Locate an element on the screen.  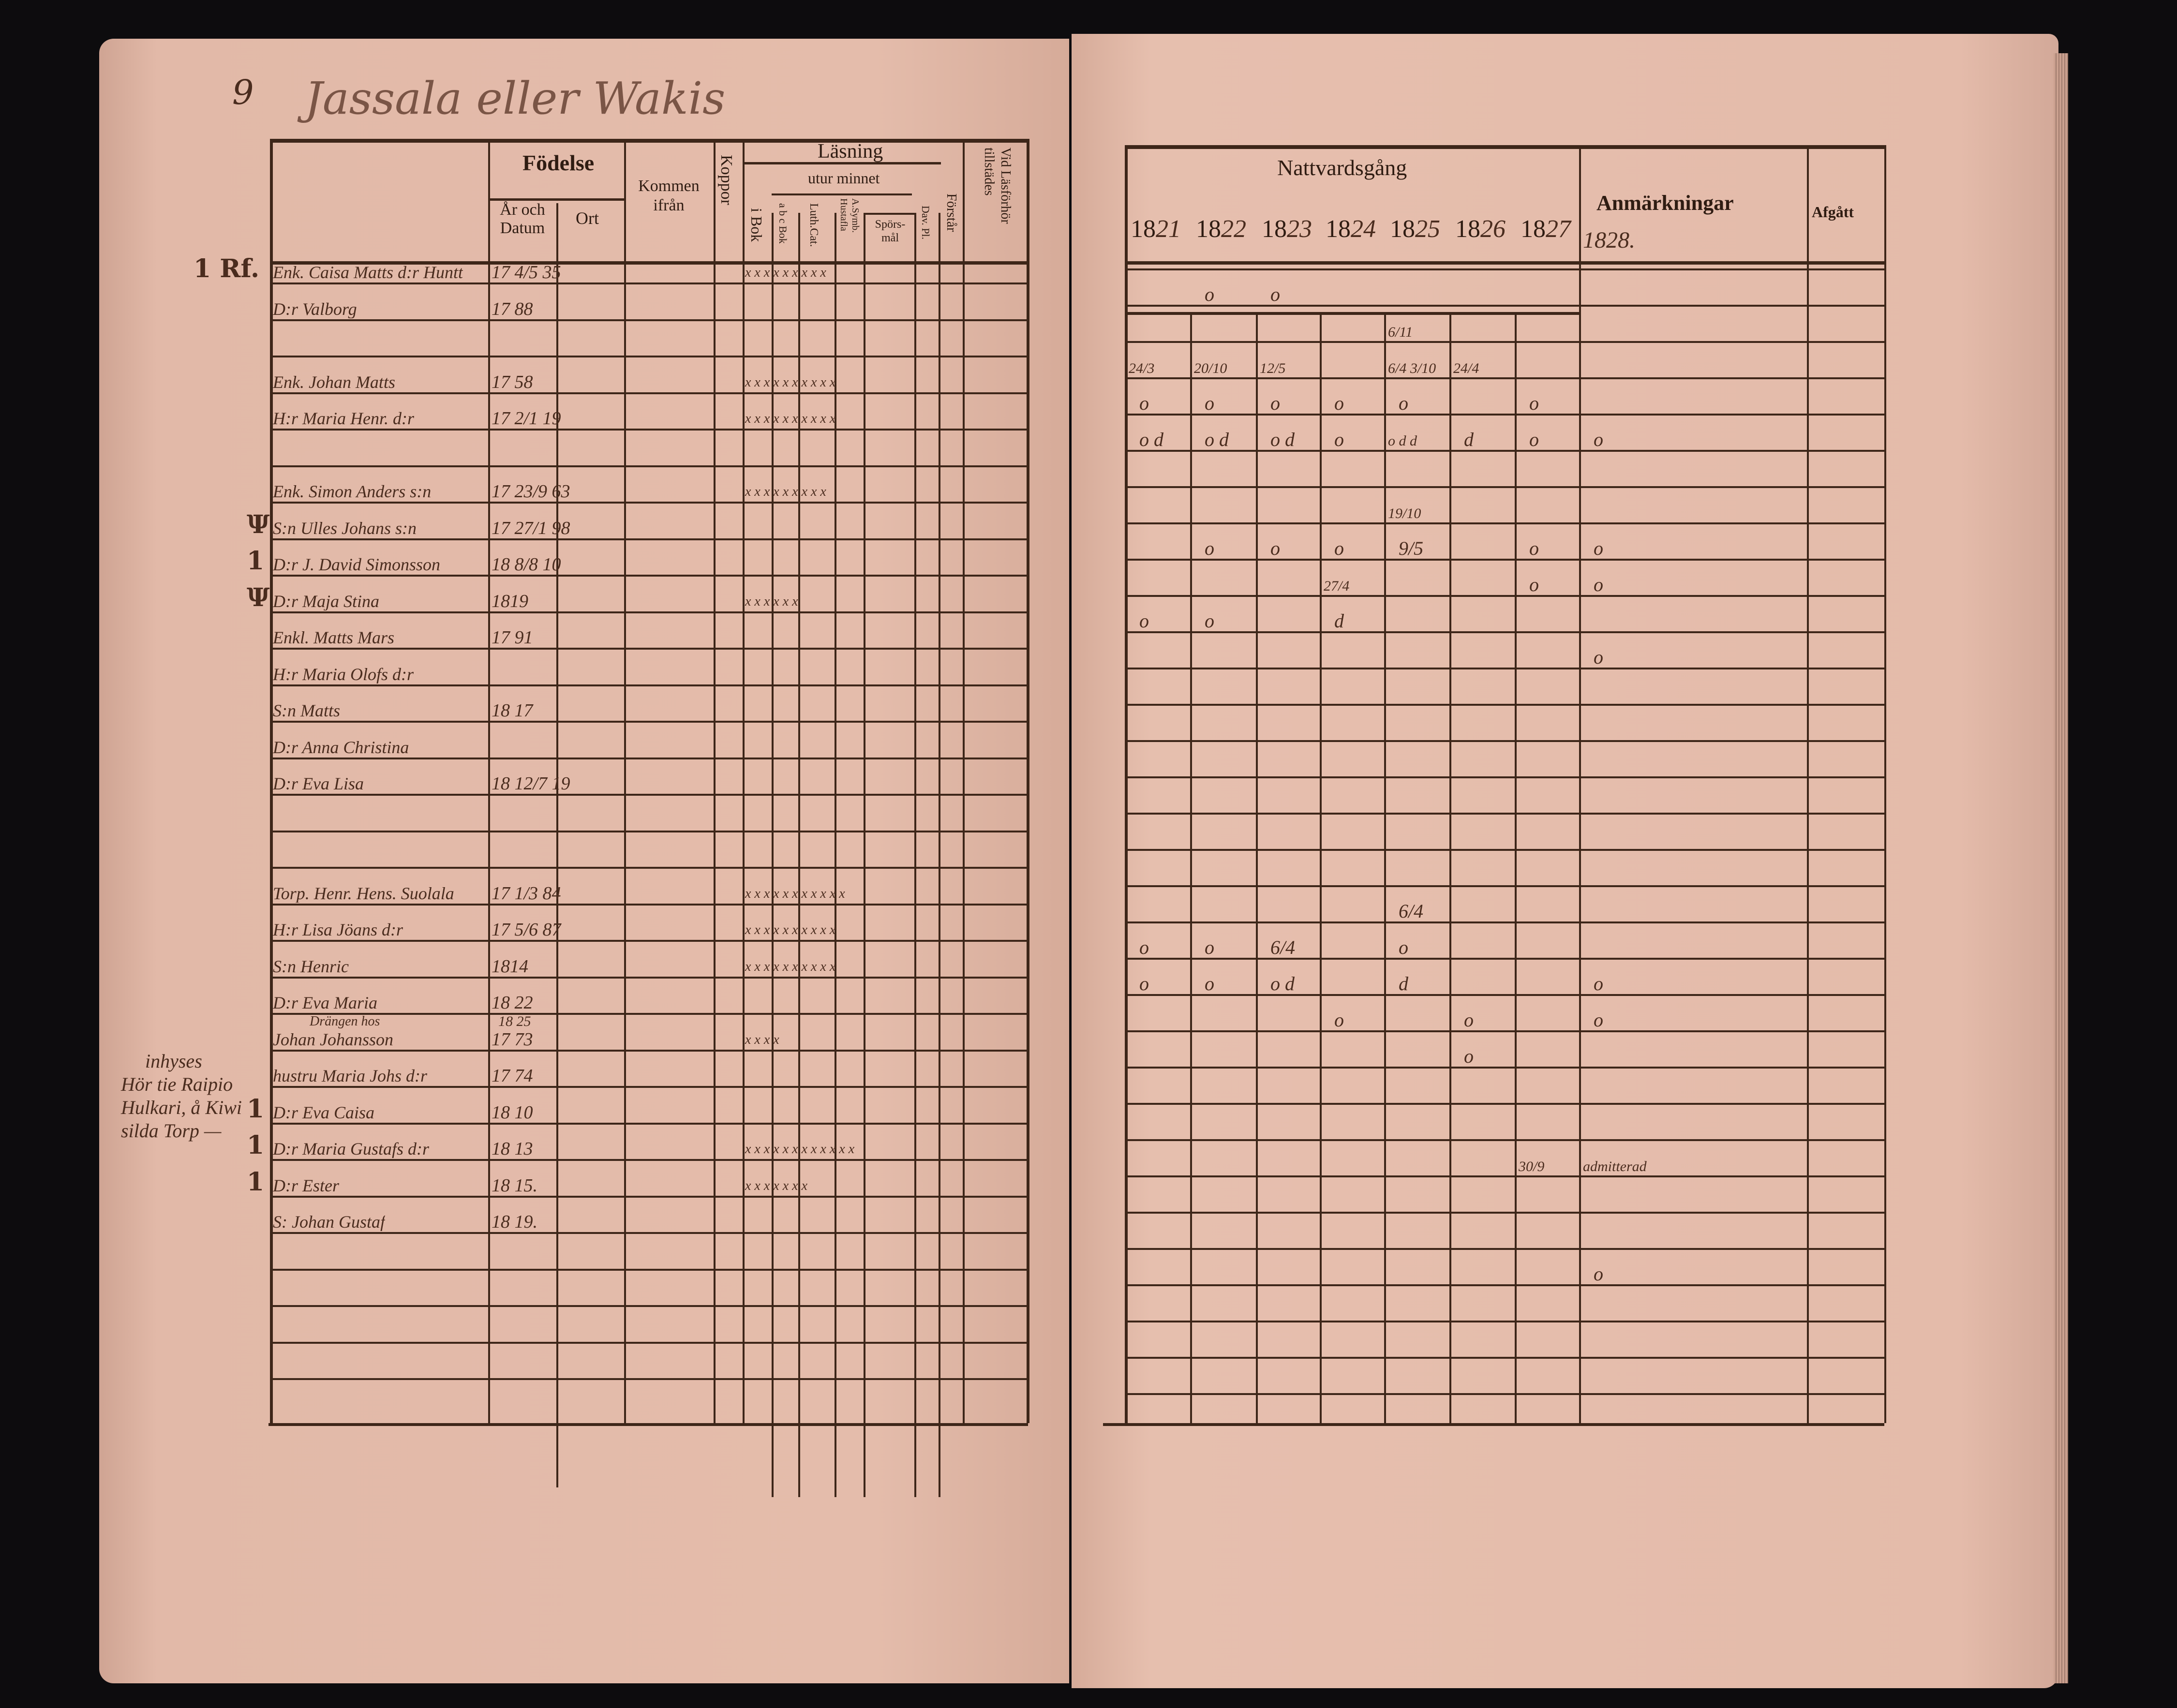
resident-name: D:r Anna Christina is located at coordinates (341, 747).